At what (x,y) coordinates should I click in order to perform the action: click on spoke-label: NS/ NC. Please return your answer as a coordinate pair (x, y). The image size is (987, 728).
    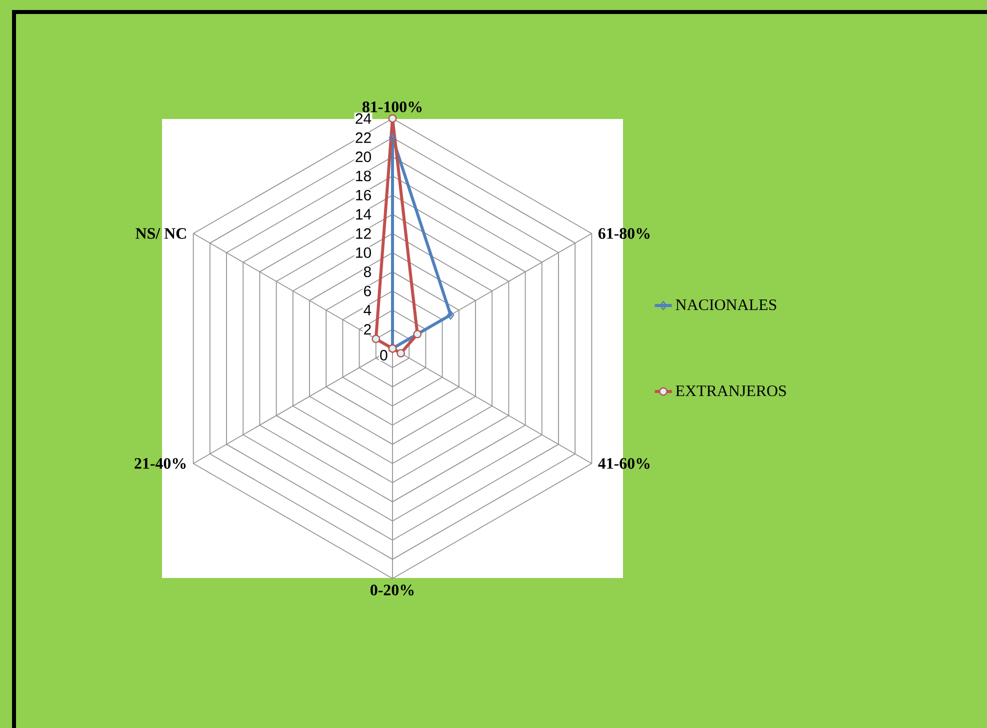
    Looking at the image, I should click on (161, 233).